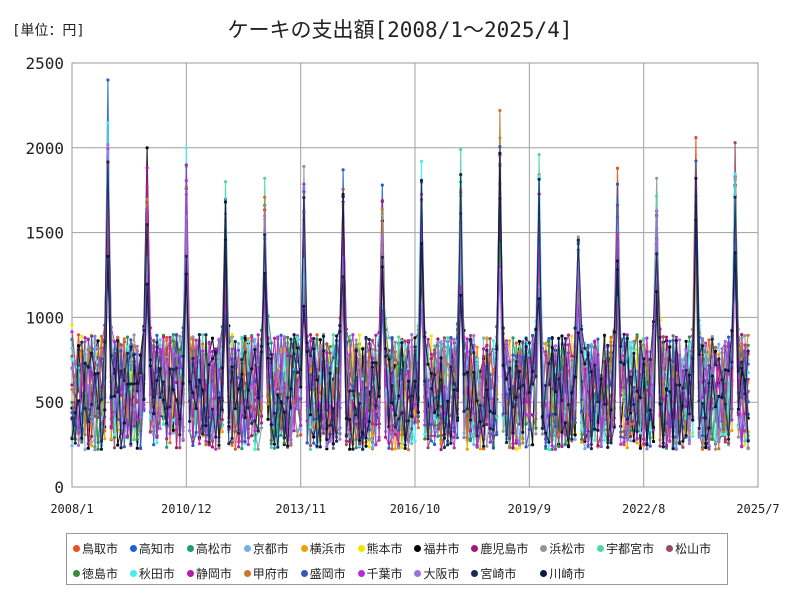 This screenshot has width=800, height=600. Describe the element at coordinates (567, 574) in the screenshot. I see `legend-item: 川崎市` at that location.